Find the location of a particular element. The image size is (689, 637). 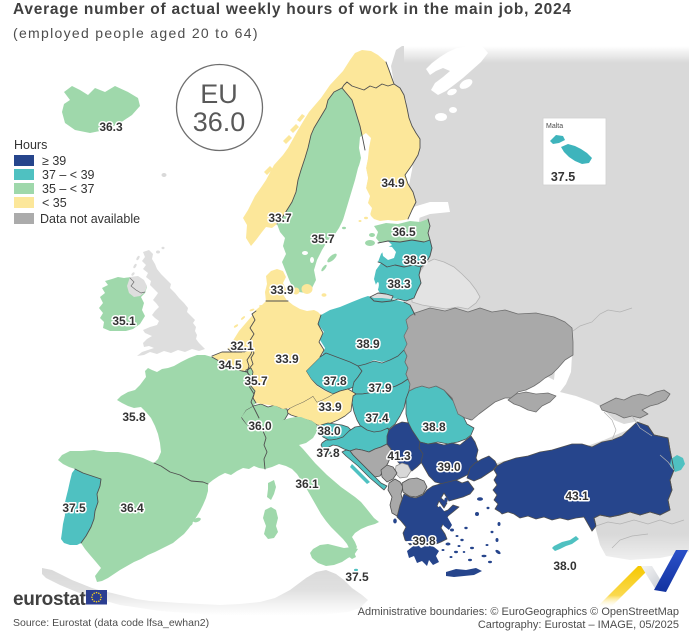

svg-text: 33.7 is located at coordinates (280, 218).